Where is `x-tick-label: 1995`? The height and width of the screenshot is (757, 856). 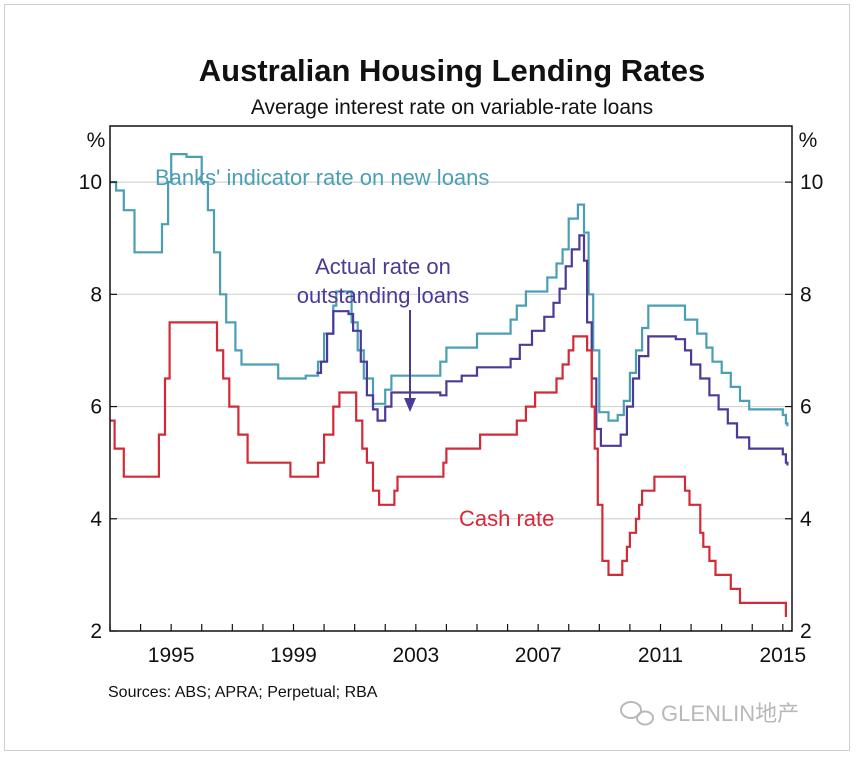 x-tick-label: 1995 is located at coordinates (171, 655).